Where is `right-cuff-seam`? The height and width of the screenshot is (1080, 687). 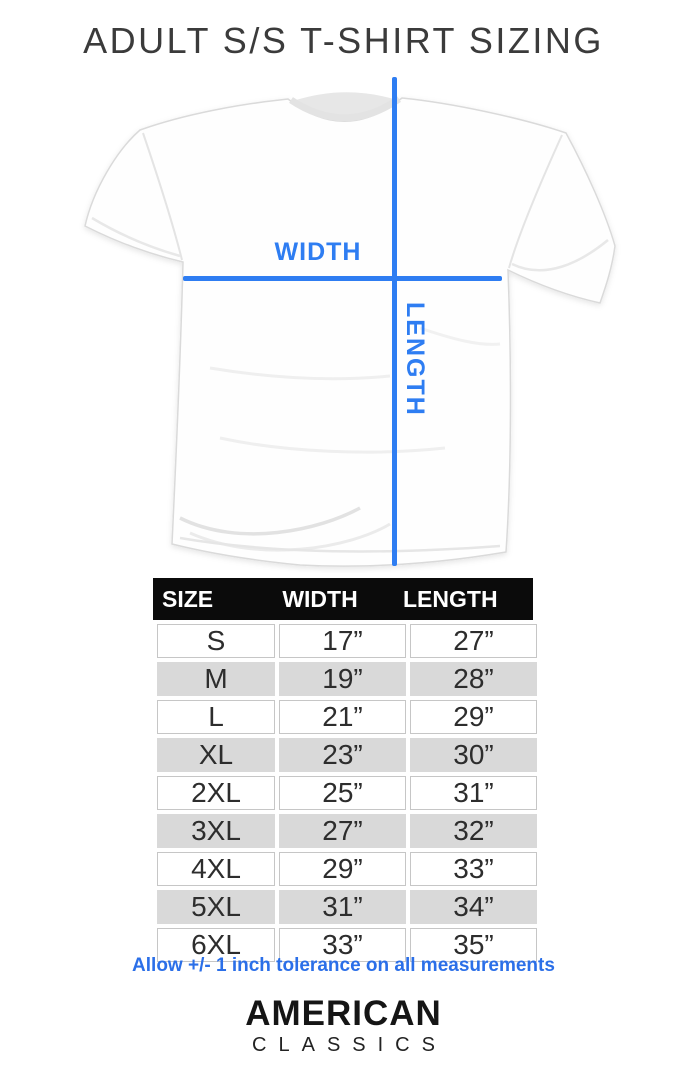 right-cuff-seam is located at coordinates (560, 255).